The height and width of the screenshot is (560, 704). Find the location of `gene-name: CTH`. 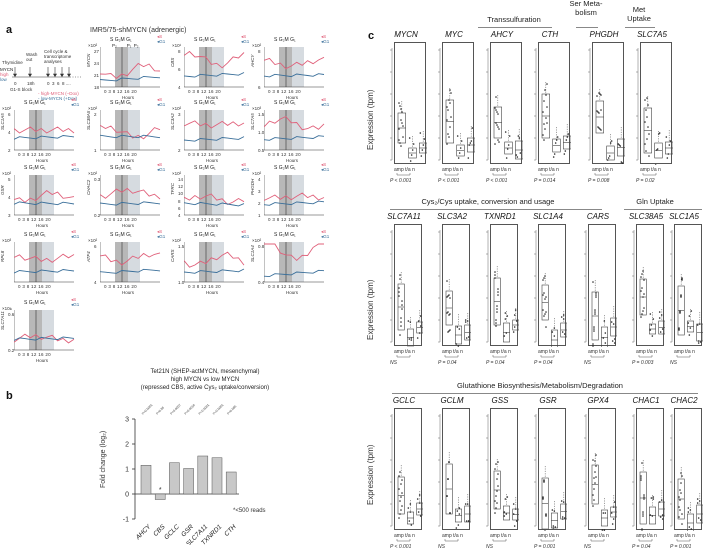

gene-name: CTH is located at coordinates (550, 34).